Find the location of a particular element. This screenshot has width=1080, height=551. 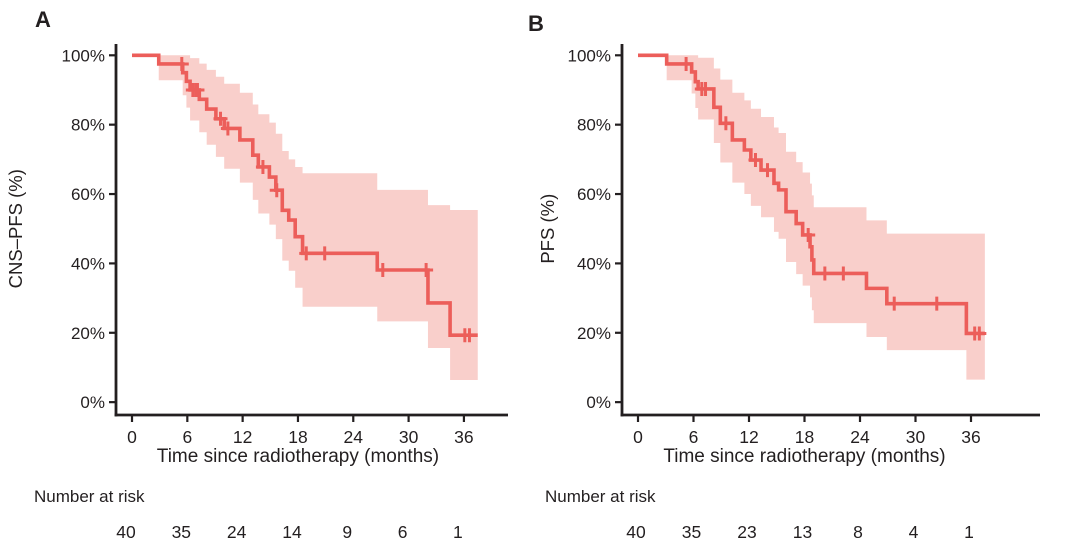

risk-count: 9 is located at coordinates (347, 532).